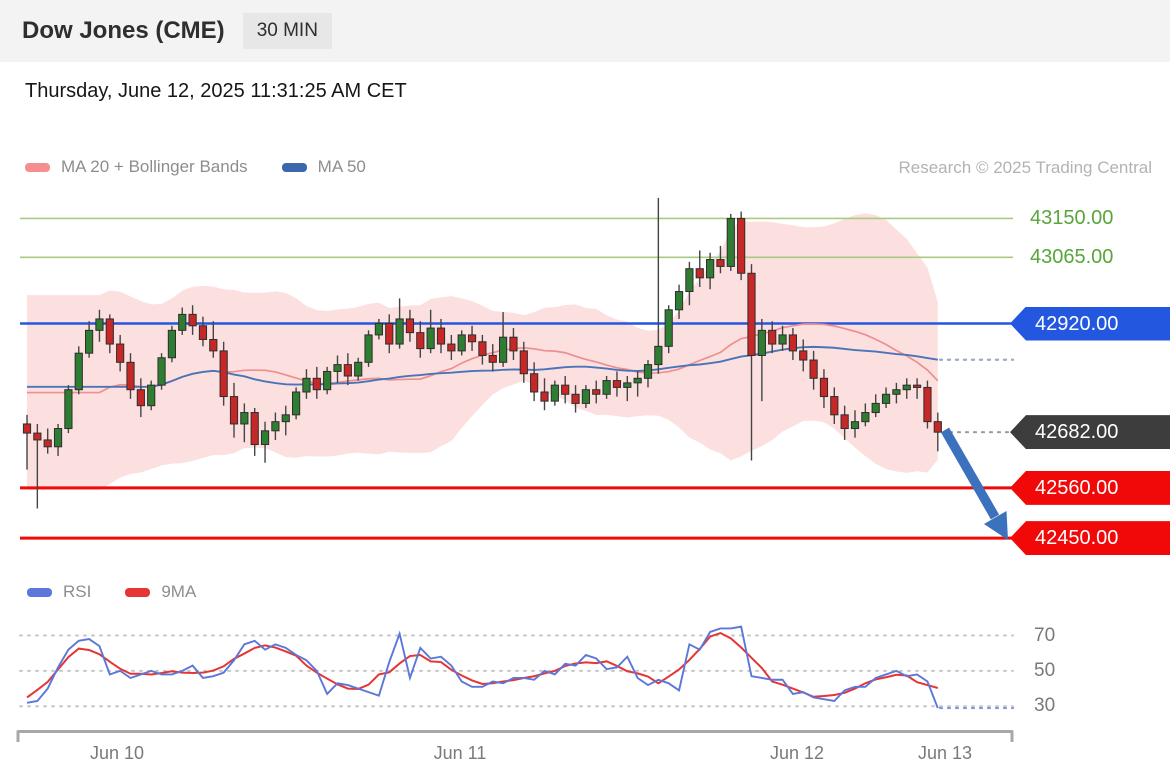 The height and width of the screenshot is (784, 1170). What do you see at coordinates (37, 167) in the screenshot?
I see `bollinger-swatch-icon` at bounding box center [37, 167].